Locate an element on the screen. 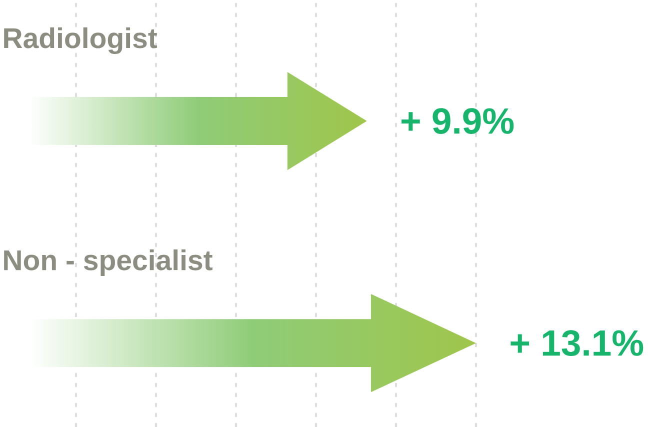 Image resolution: width=652 pixels, height=427 pixels. data-label: + 9.9% is located at coordinates (458, 121).